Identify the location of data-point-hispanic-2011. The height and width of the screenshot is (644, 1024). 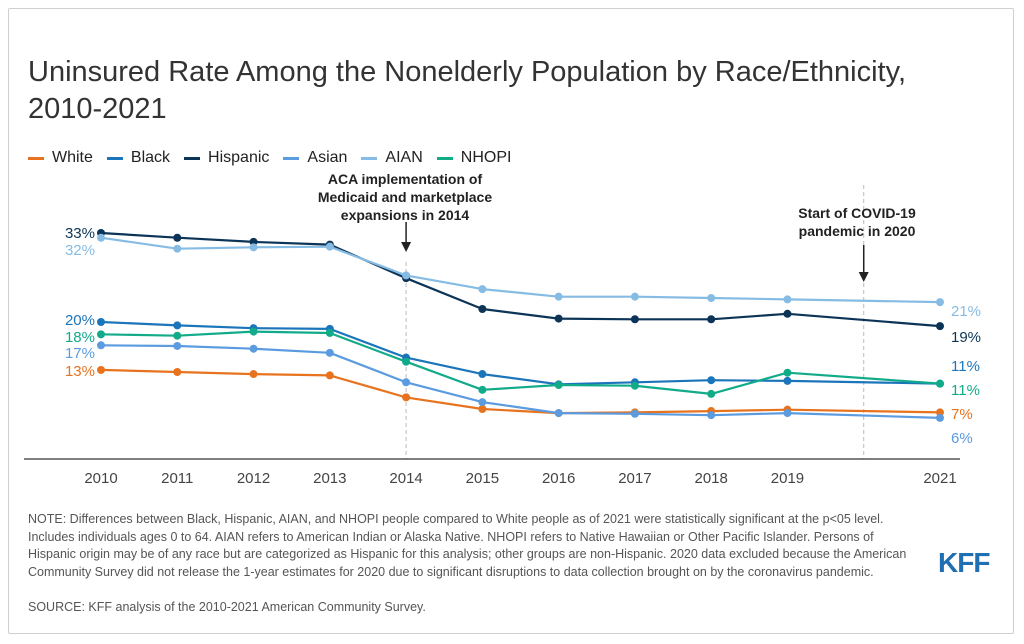
(177, 237).